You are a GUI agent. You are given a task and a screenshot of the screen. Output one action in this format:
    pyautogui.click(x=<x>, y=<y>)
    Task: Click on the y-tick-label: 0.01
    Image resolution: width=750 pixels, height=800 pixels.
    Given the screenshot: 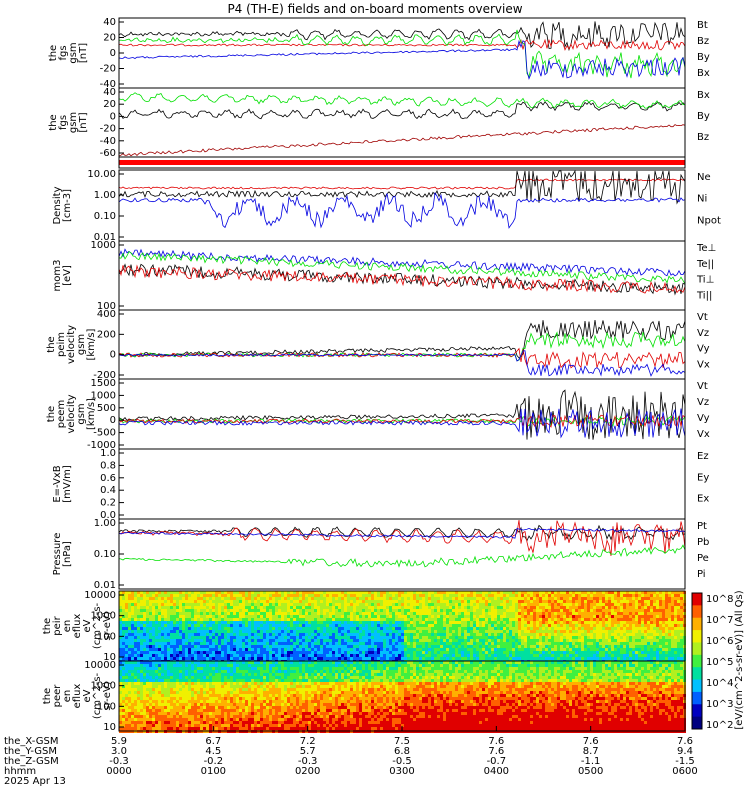 What is the action you would take?
    pyautogui.click(x=105, y=585)
    